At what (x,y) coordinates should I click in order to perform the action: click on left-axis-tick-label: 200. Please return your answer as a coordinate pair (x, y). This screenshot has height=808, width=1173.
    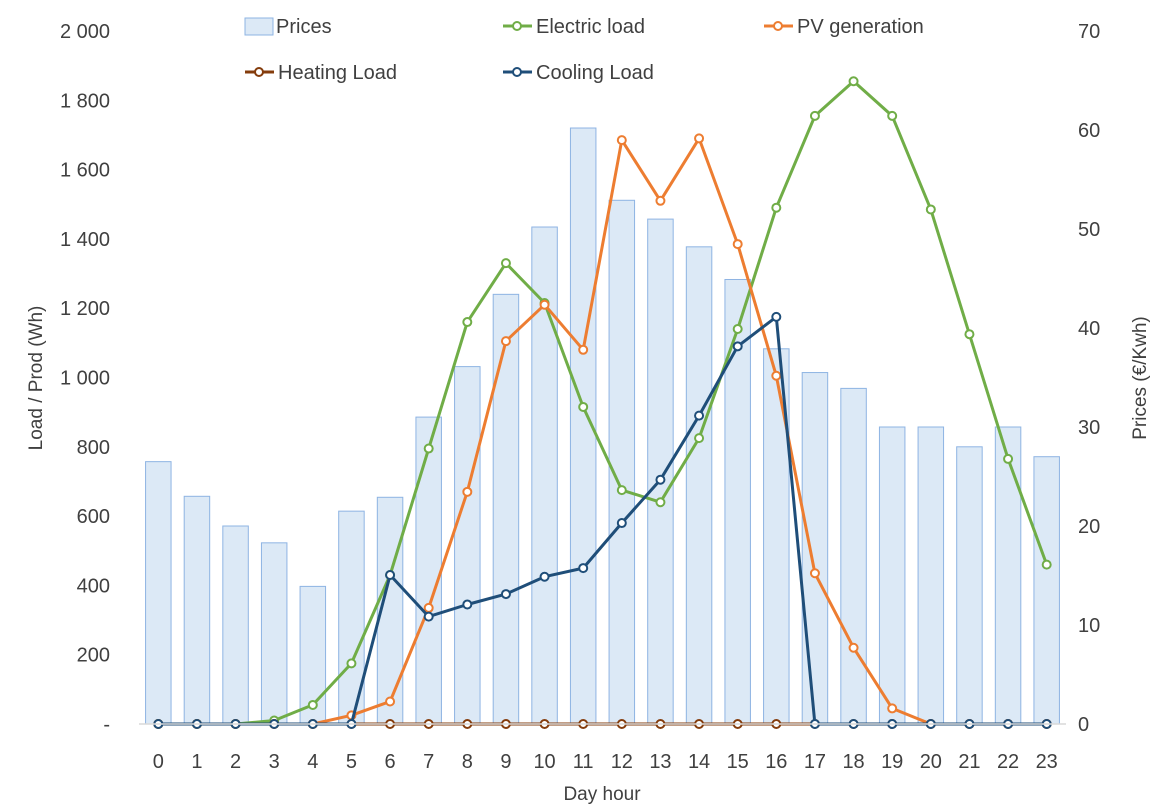
    Looking at the image, I should click on (93, 656).